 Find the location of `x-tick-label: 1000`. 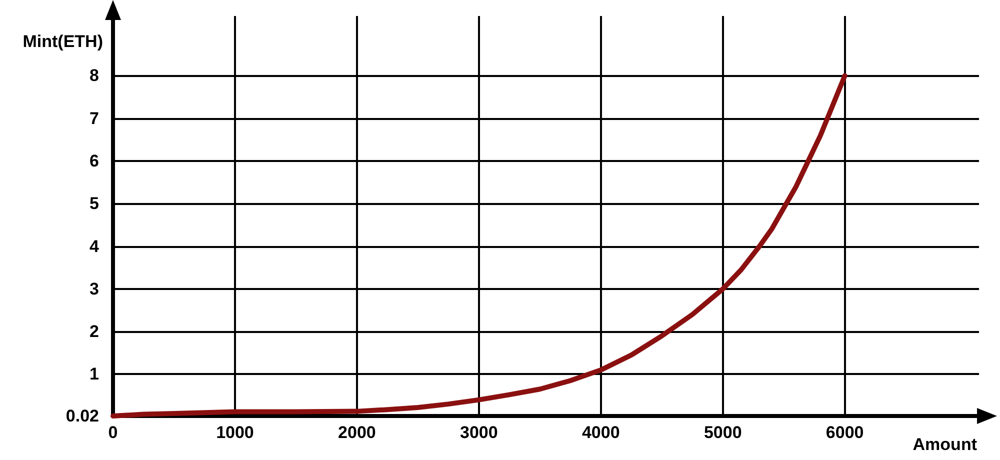

x-tick-label: 1000 is located at coordinates (235, 432).